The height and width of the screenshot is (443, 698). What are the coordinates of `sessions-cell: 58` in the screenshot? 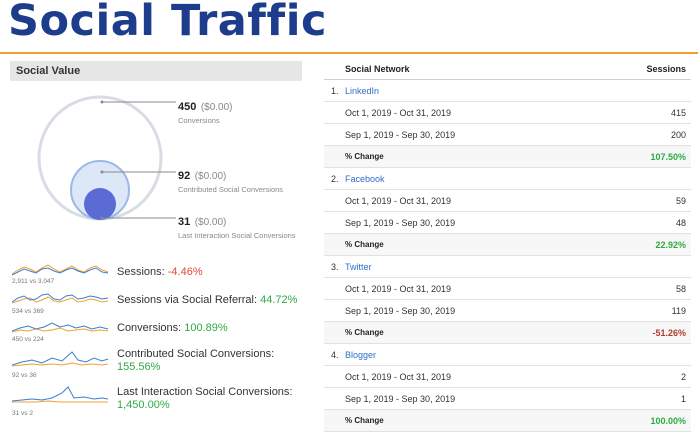 It's located at (680, 289).